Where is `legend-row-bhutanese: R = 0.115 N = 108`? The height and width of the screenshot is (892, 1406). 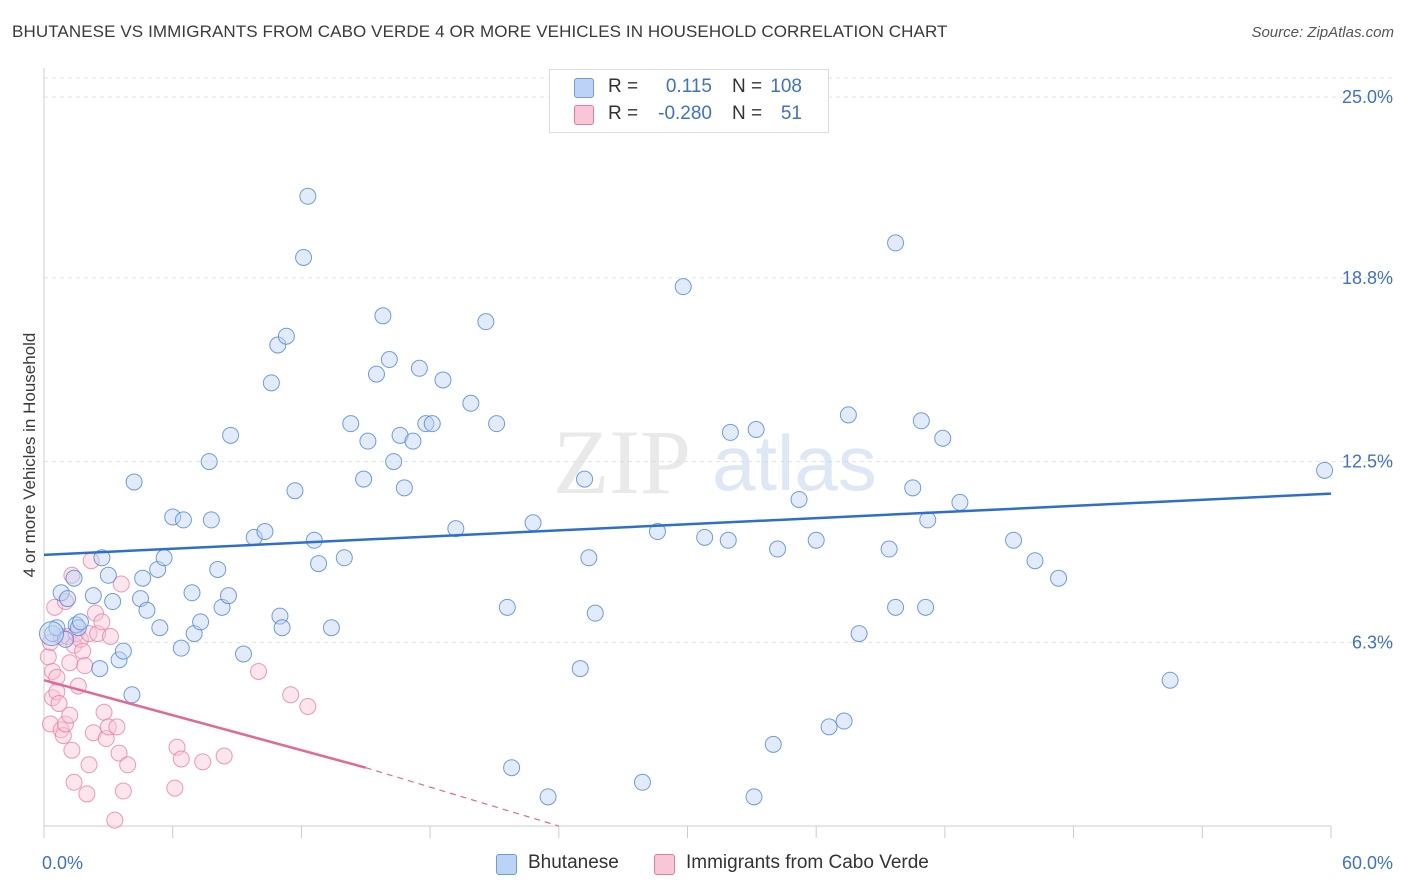
legend-row-bhutanese: R = 0.115 N = 108 is located at coordinates (689, 87).